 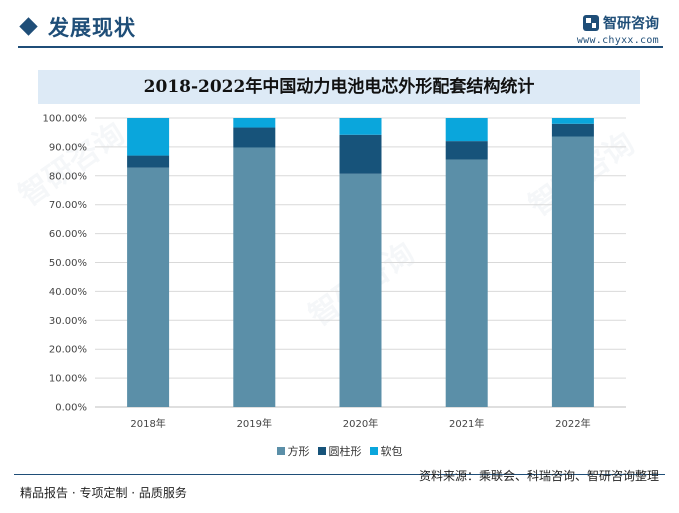 I want to click on y-tick-label: 90.00%, so click(x=68, y=147).